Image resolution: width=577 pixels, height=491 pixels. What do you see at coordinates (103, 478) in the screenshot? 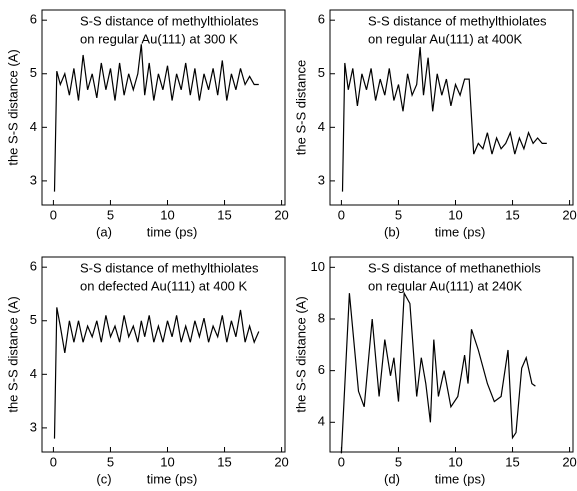
I see `panel-label: (c)` at bounding box center [103, 478].